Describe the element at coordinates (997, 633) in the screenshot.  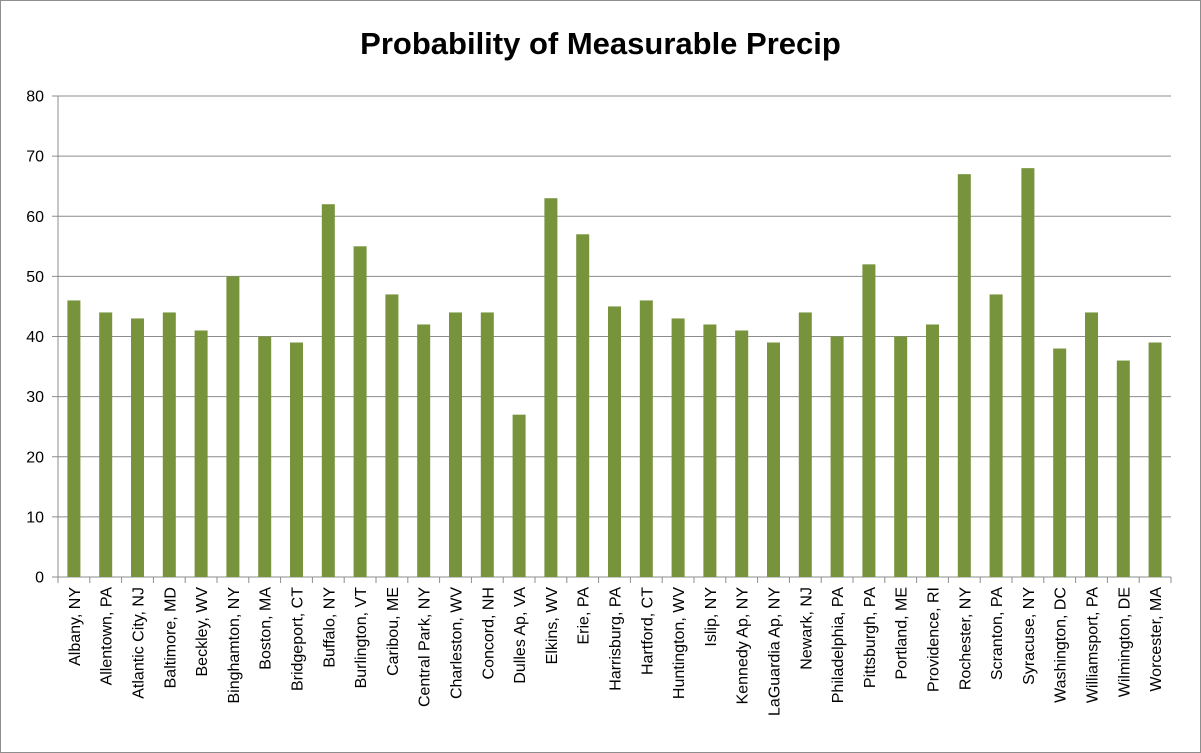
I see `category-label: Scranton, PA` at that location.